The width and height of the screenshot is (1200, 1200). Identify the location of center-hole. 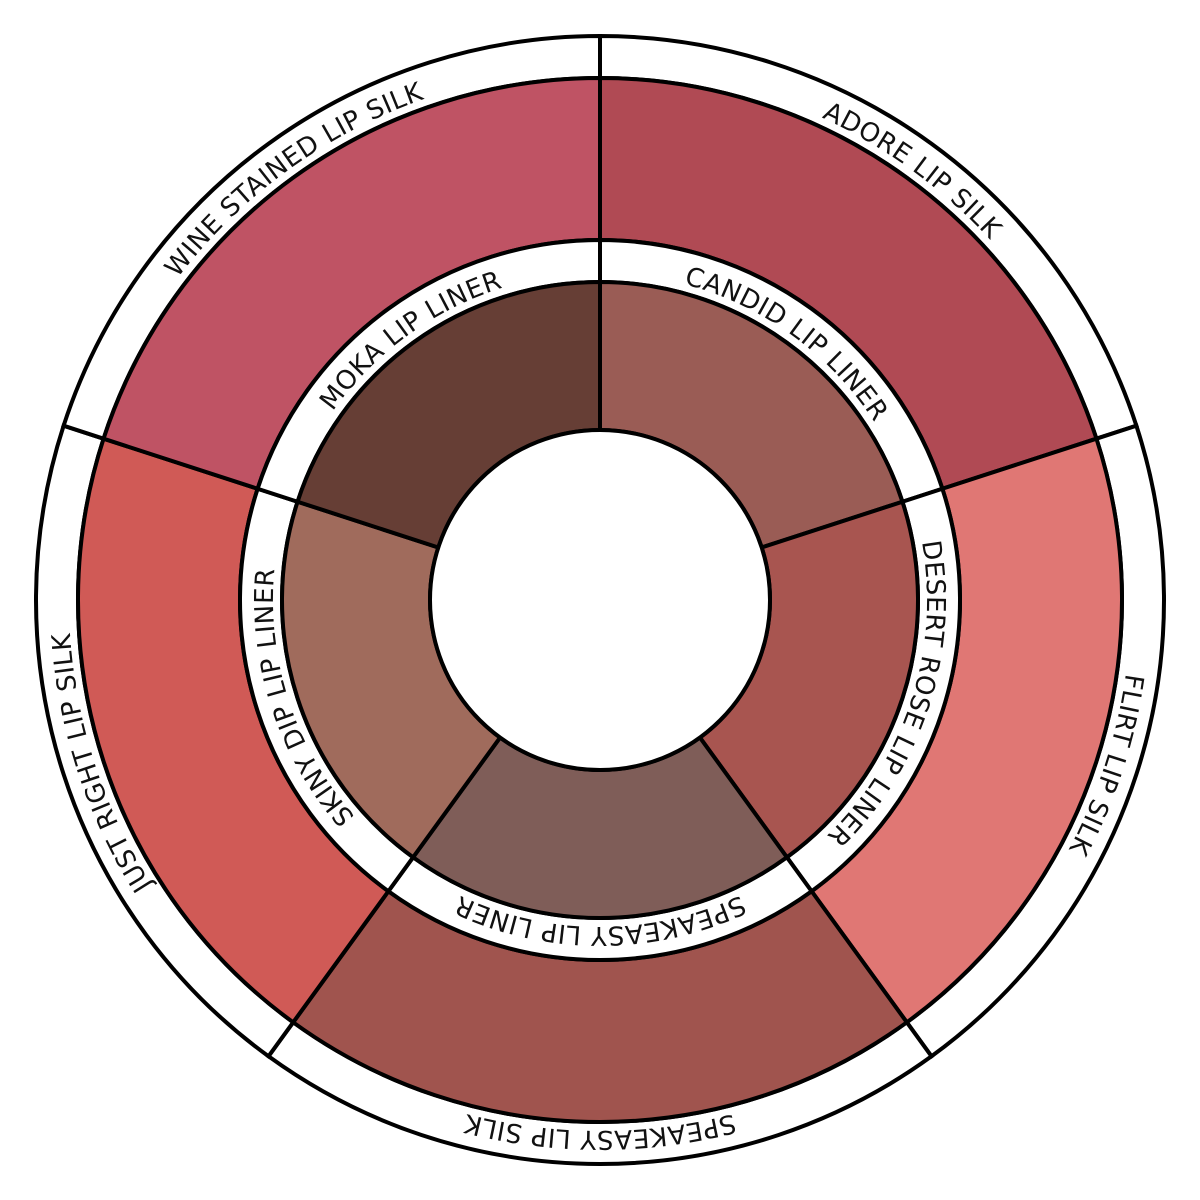
(600, 600).